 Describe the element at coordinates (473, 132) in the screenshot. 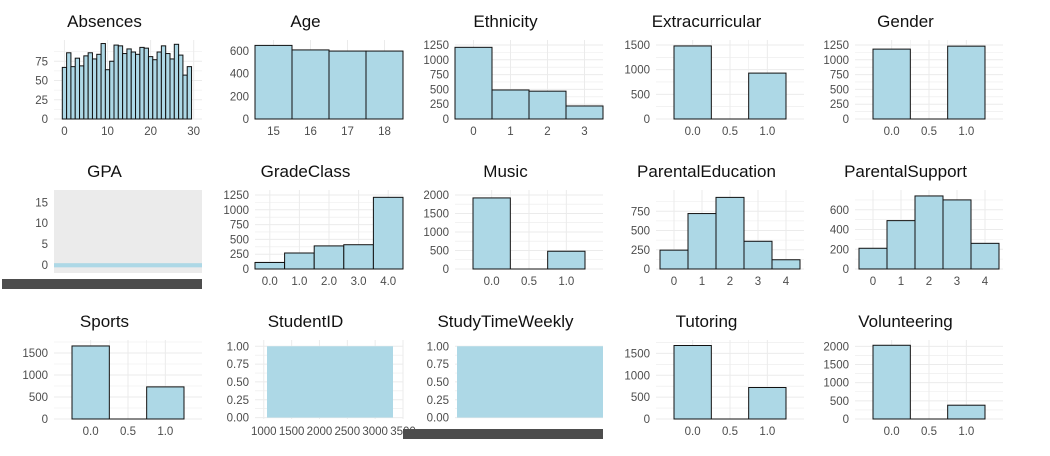

I see `x-tick-label: 0` at that location.